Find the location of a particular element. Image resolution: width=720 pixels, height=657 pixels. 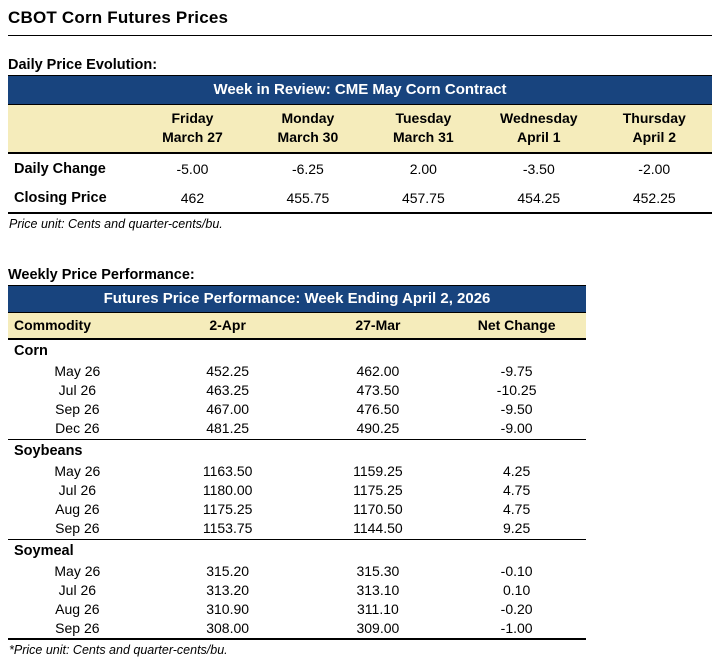

footnote-daily: Price unit: Cents and quarter-cents/bu. is located at coordinates (116, 224).